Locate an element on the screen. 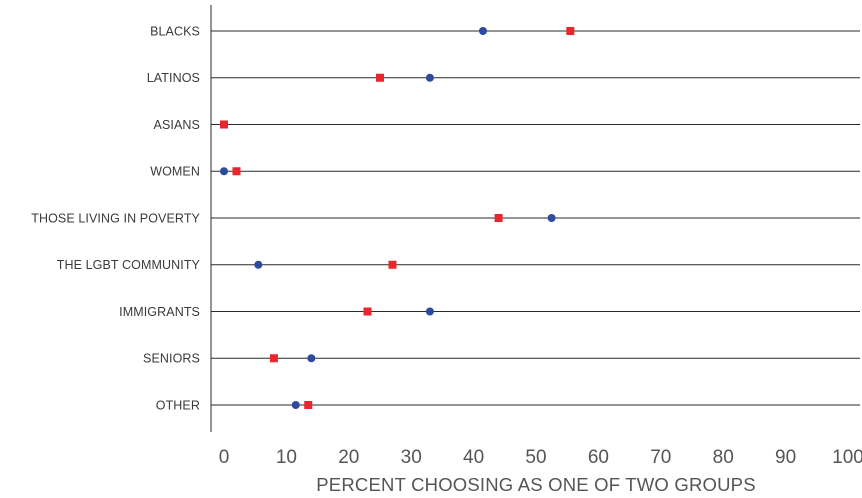 This screenshot has width=862, height=498. category-label: LATINOS is located at coordinates (173, 78).